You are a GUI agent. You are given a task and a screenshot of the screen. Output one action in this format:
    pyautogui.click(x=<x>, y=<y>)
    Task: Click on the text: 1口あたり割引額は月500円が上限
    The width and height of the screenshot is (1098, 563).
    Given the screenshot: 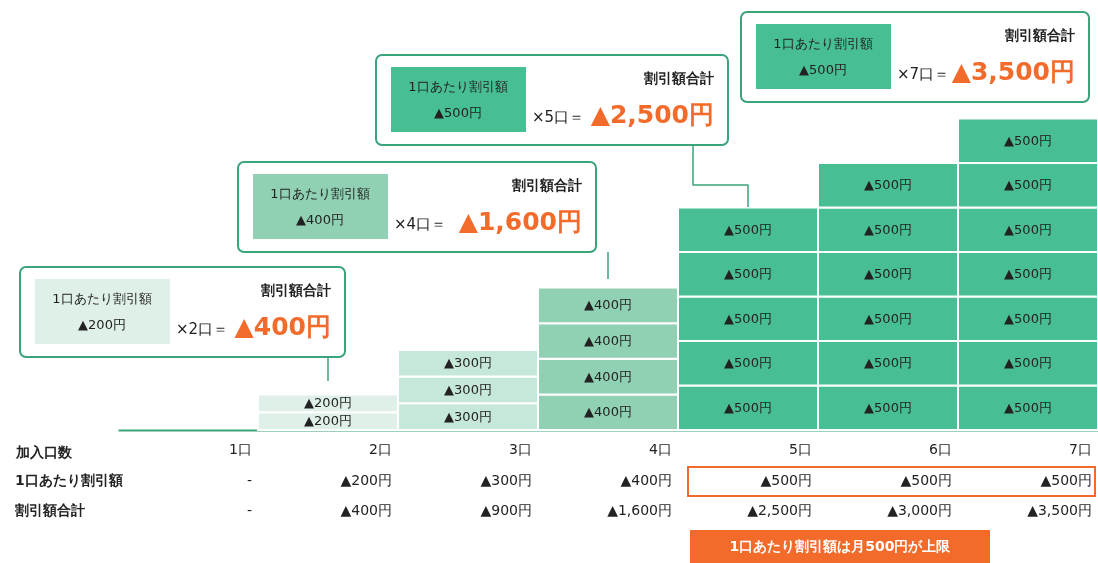 What is the action you would take?
    pyautogui.click(x=840, y=546)
    